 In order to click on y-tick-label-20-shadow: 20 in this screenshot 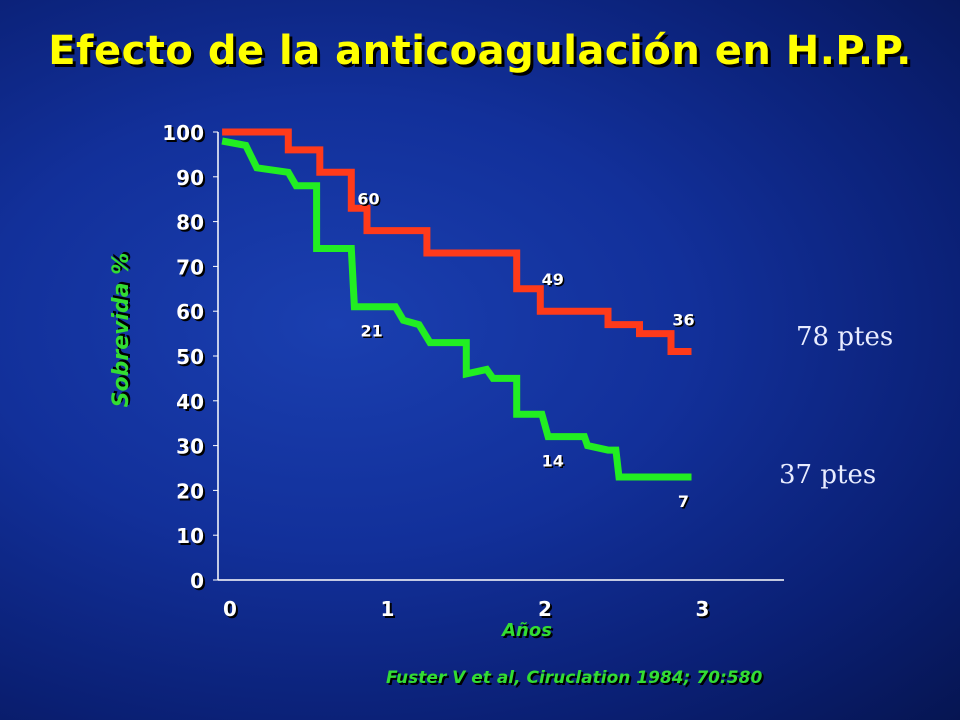, I will do `click(192, 493)`.